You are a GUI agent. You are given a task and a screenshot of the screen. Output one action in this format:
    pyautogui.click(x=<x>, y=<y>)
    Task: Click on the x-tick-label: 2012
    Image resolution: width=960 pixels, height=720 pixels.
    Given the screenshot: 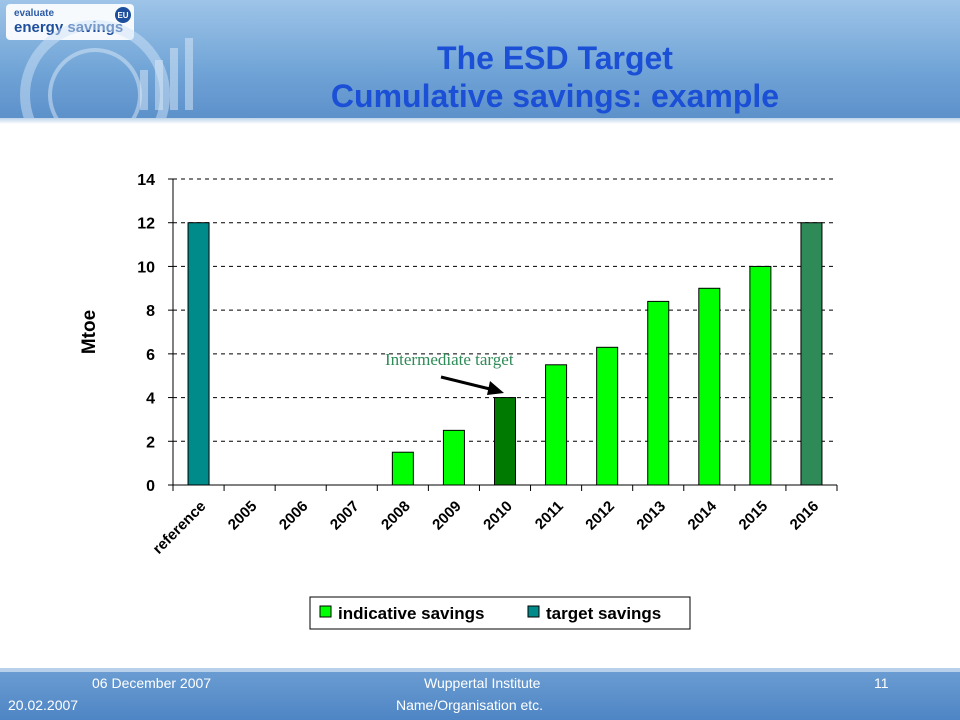 What is the action you would take?
    pyautogui.click(x=600, y=516)
    